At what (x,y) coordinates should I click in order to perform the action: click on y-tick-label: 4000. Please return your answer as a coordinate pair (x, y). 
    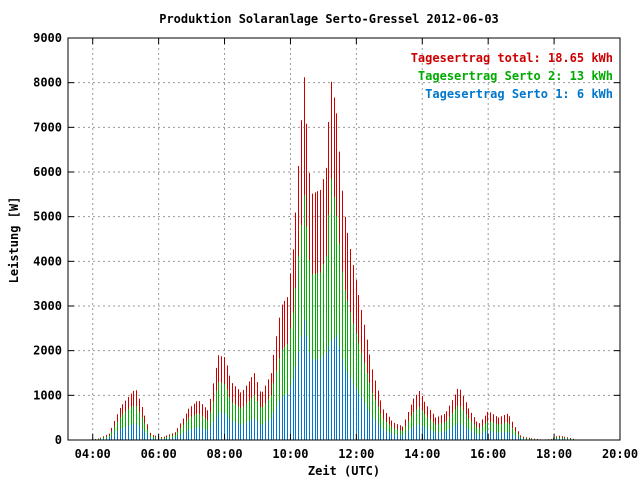
    Looking at the image, I should click on (47, 261).